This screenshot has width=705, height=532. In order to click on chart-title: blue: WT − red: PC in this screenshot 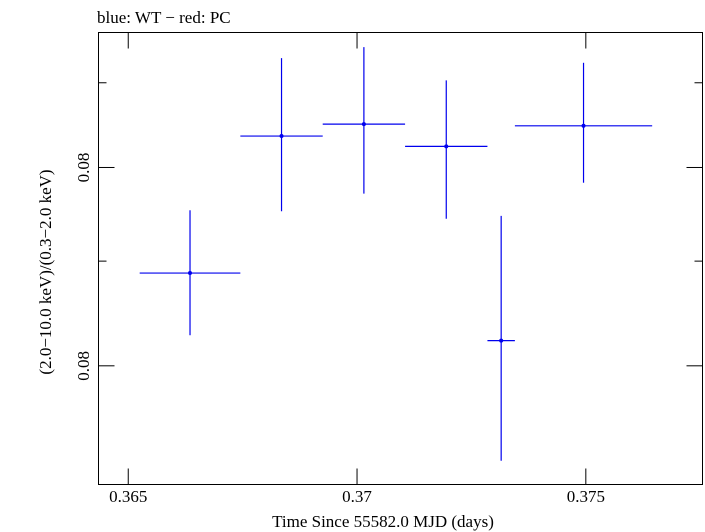, I will do `click(164, 17)`.